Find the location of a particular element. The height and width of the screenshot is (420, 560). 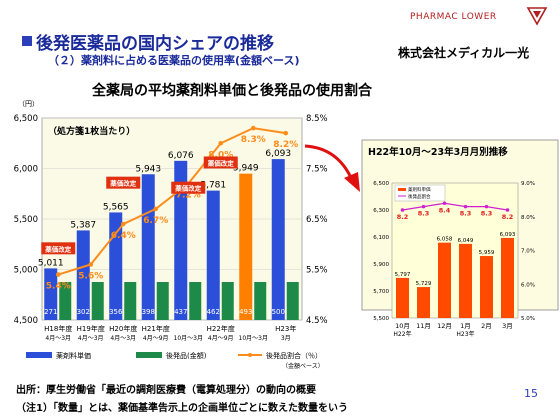

inset-left-tick-label: 5,700 is located at coordinates (381, 292).